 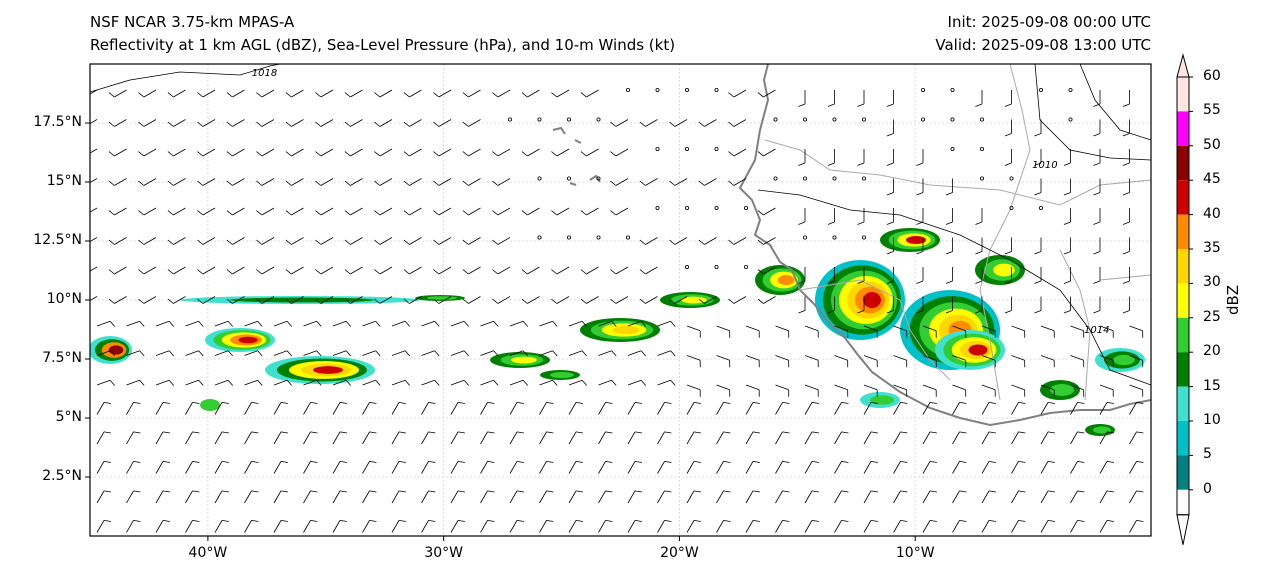 What do you see at coordinates (1096, 330) in the screenshot?
I see `contour-label: 1014` at bounding box center [1096, 330].